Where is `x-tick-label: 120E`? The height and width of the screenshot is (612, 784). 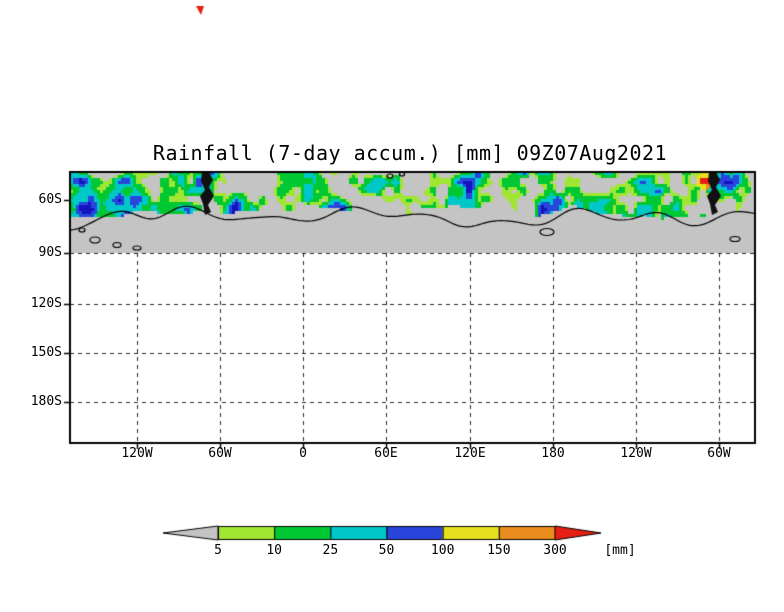
x-tick-label: 120E is located at coordinates (470, 453).